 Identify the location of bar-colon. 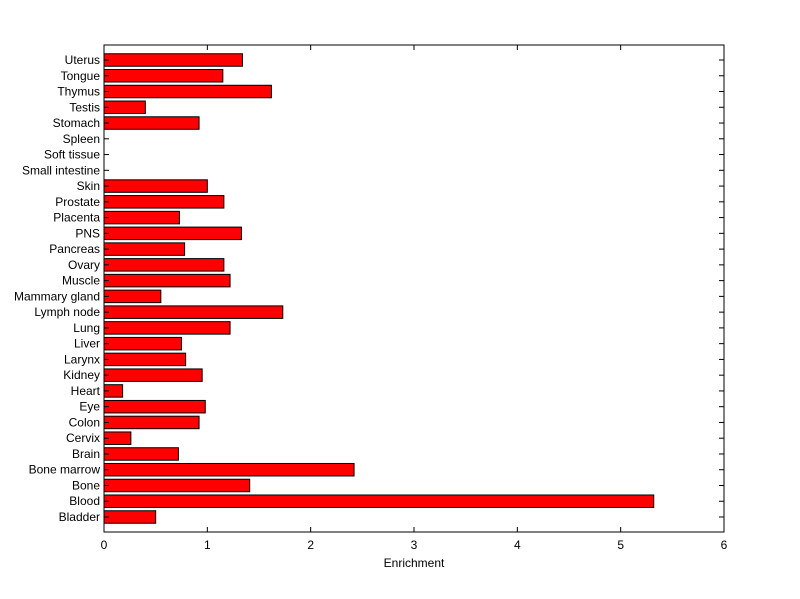
(151, 422).